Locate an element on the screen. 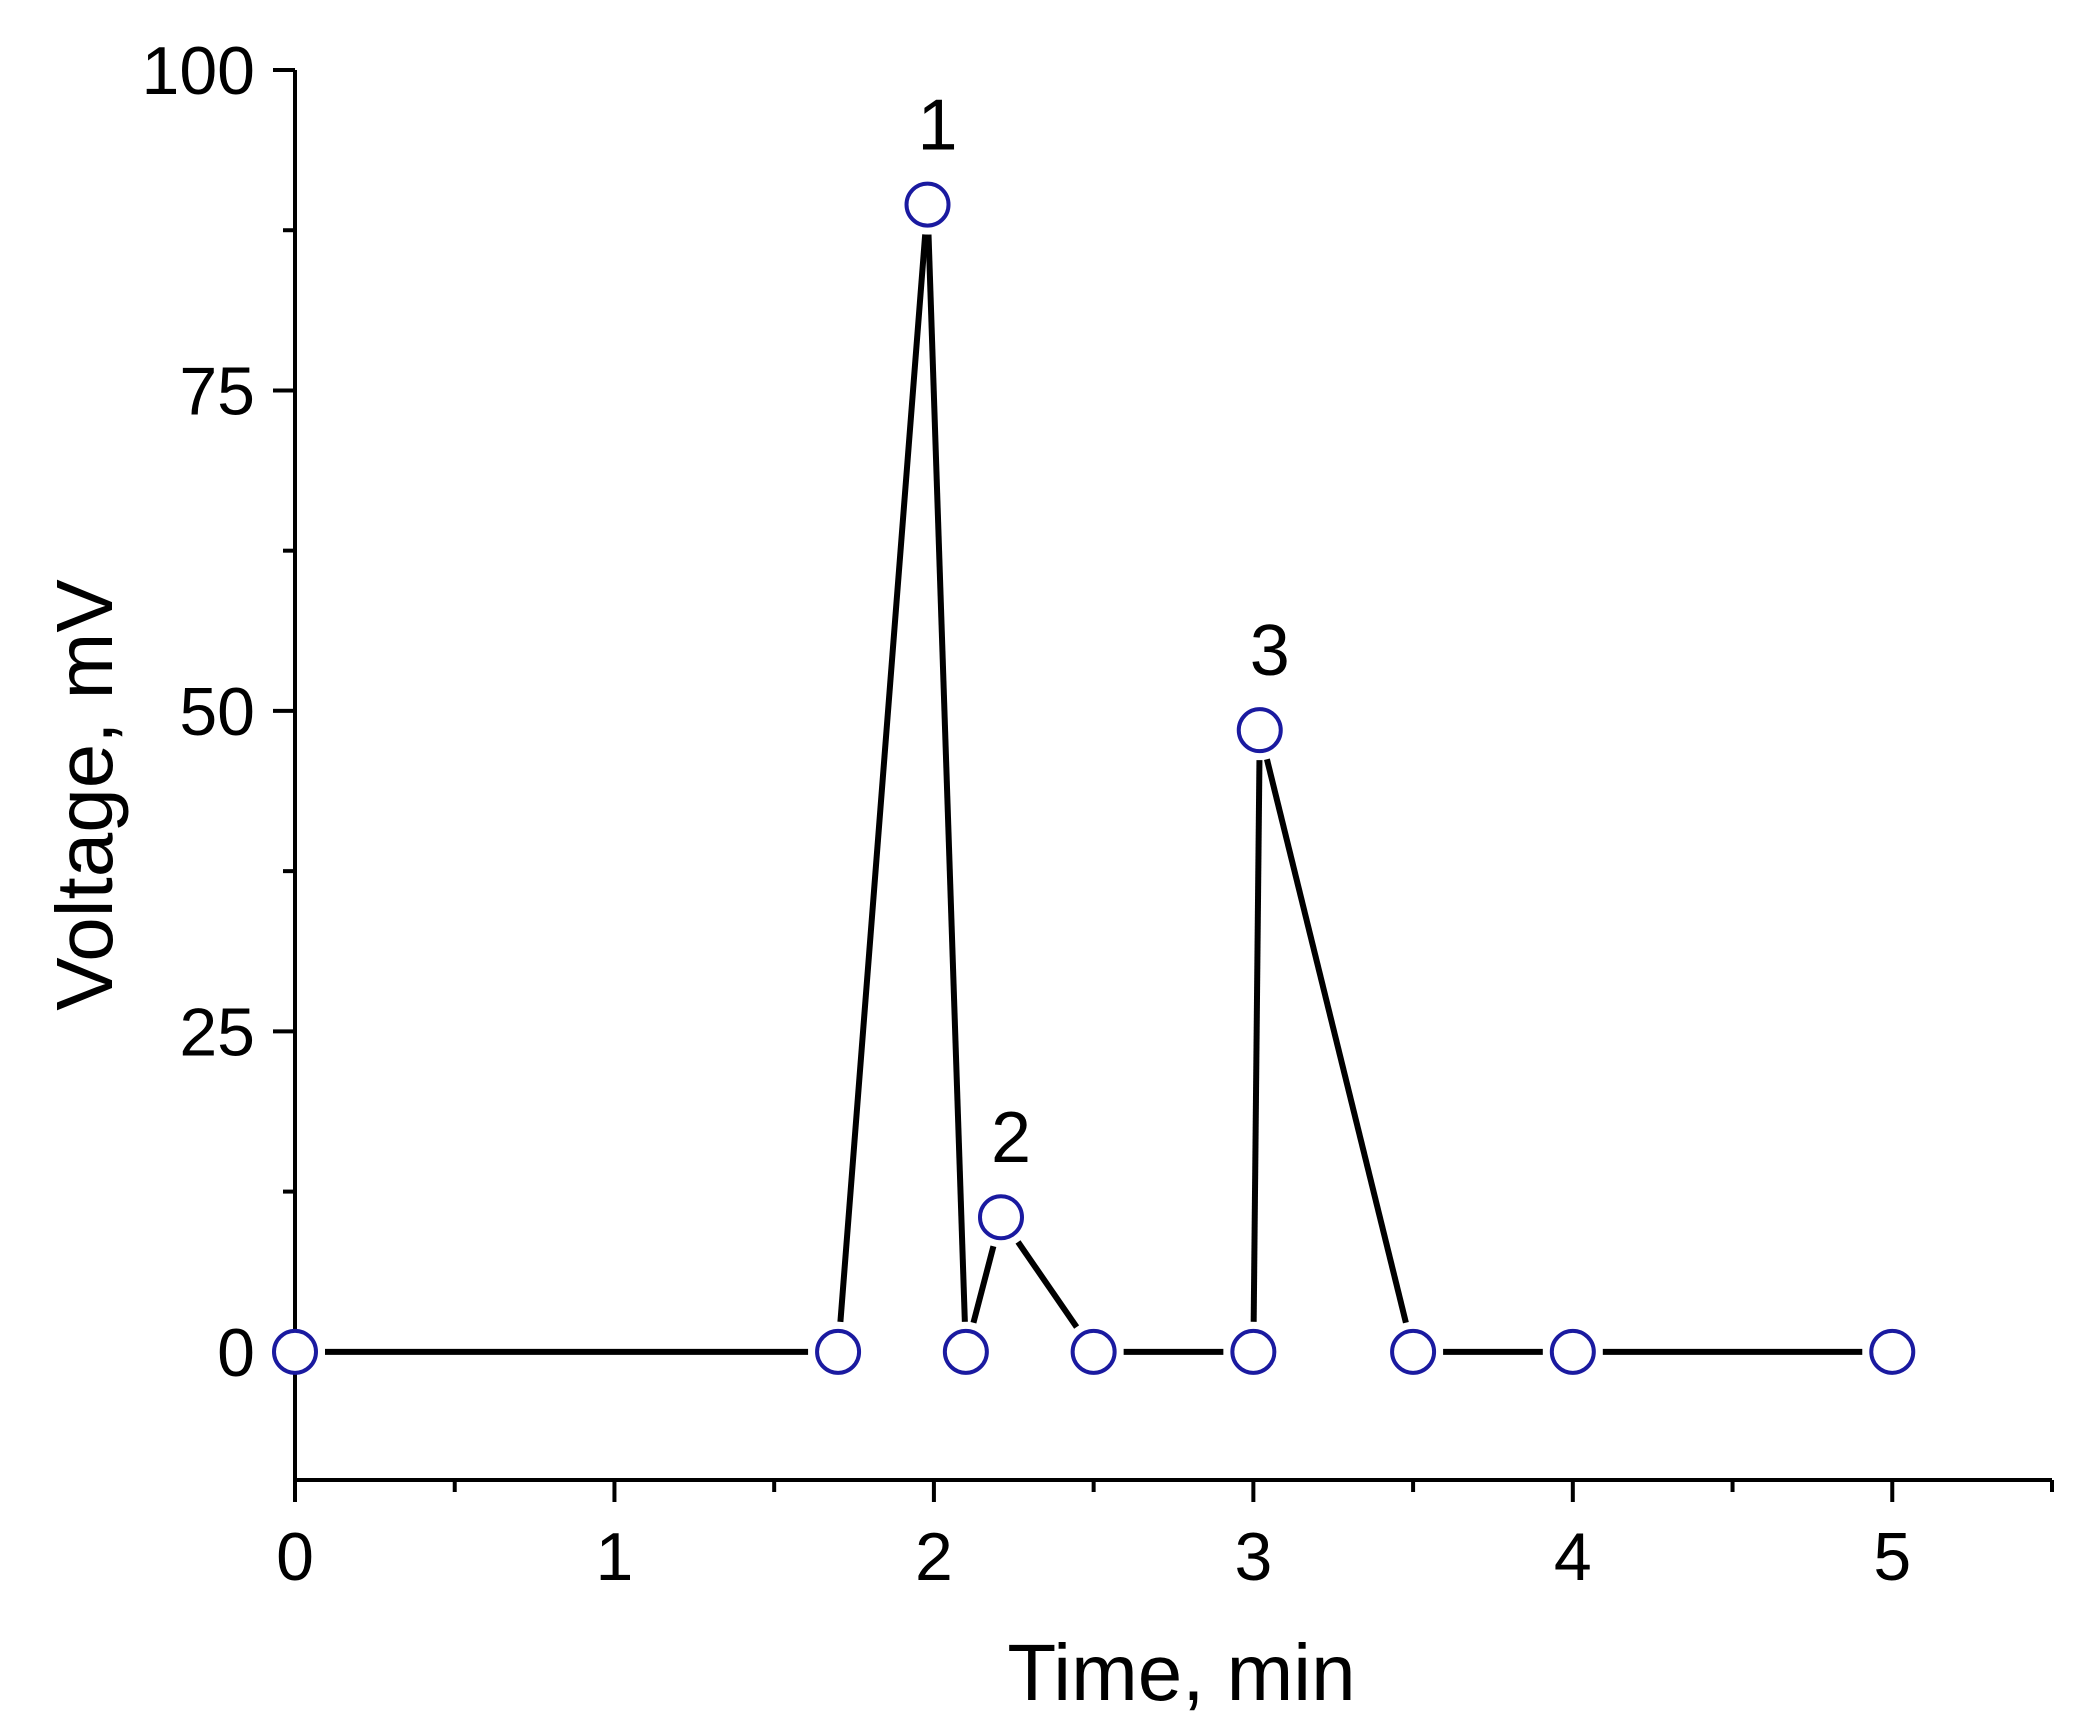  y-ticks: 0 25 50 75 100 is located at coordinates (218, 712).